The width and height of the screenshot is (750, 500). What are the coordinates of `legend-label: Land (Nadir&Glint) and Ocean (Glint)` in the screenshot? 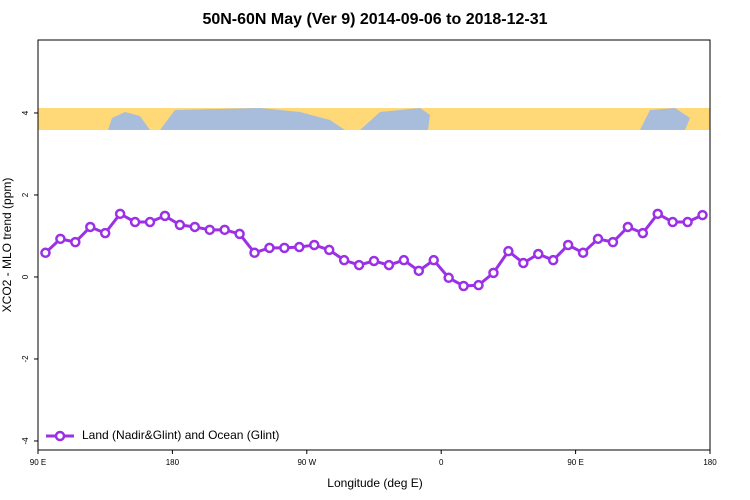 It's located at (180, 435).